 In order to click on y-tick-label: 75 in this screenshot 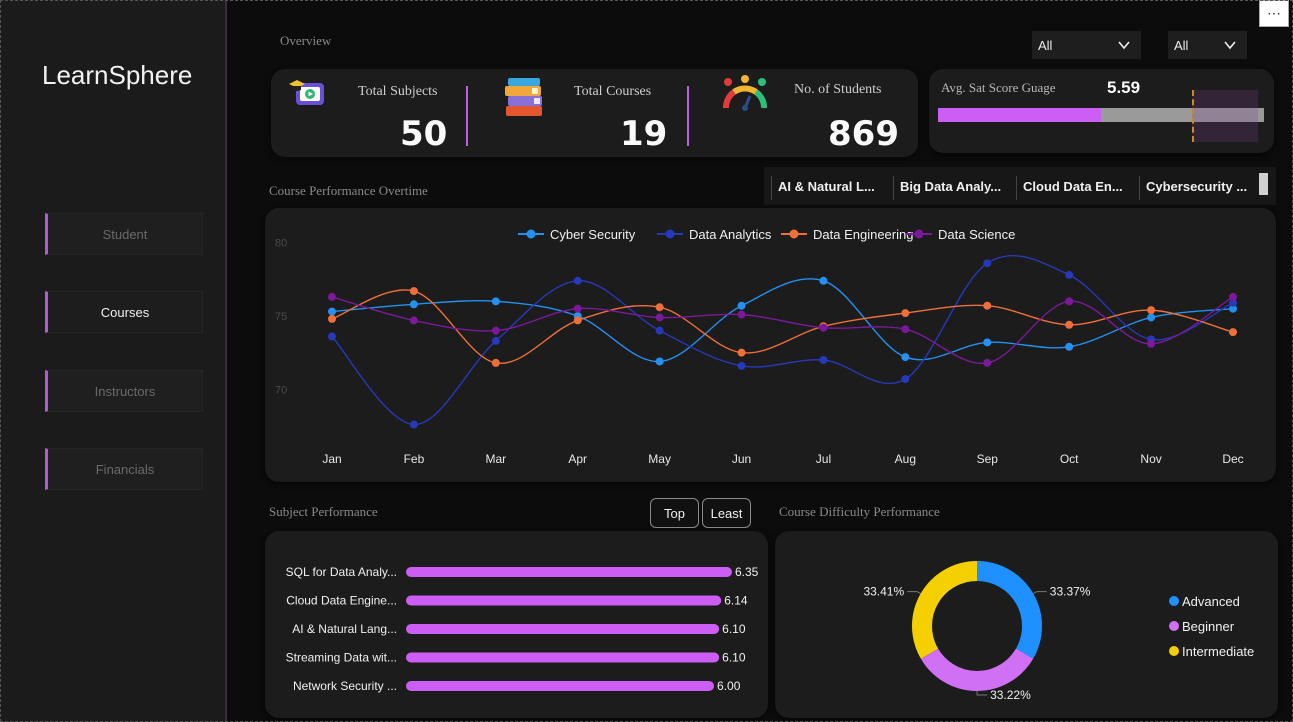, I will do `click(281, 317)`.